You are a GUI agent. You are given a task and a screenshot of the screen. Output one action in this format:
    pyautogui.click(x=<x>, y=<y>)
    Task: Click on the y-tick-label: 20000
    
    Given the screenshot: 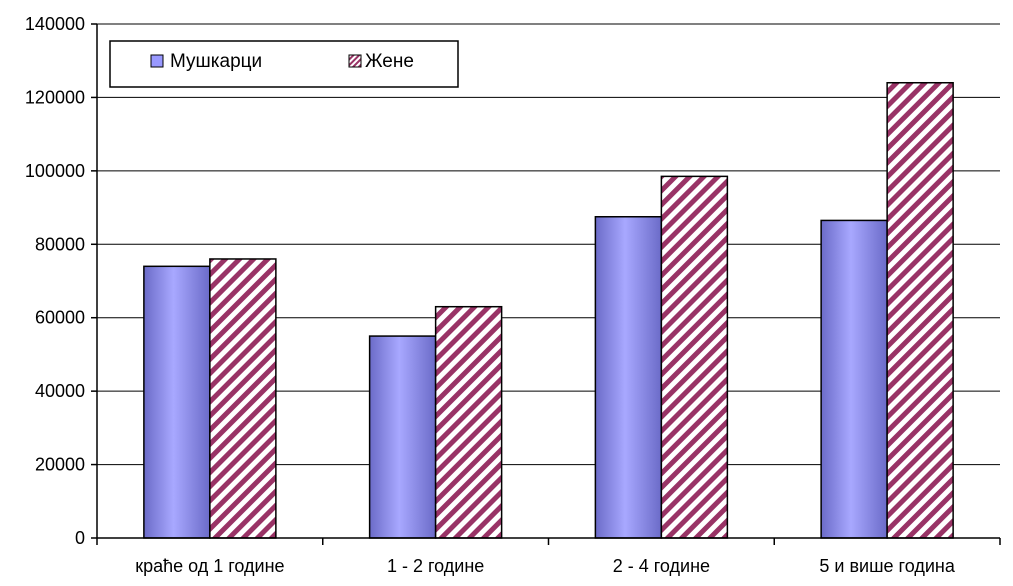 What is the action you would take?
    pyautogui.click(x=60, y=465)
    